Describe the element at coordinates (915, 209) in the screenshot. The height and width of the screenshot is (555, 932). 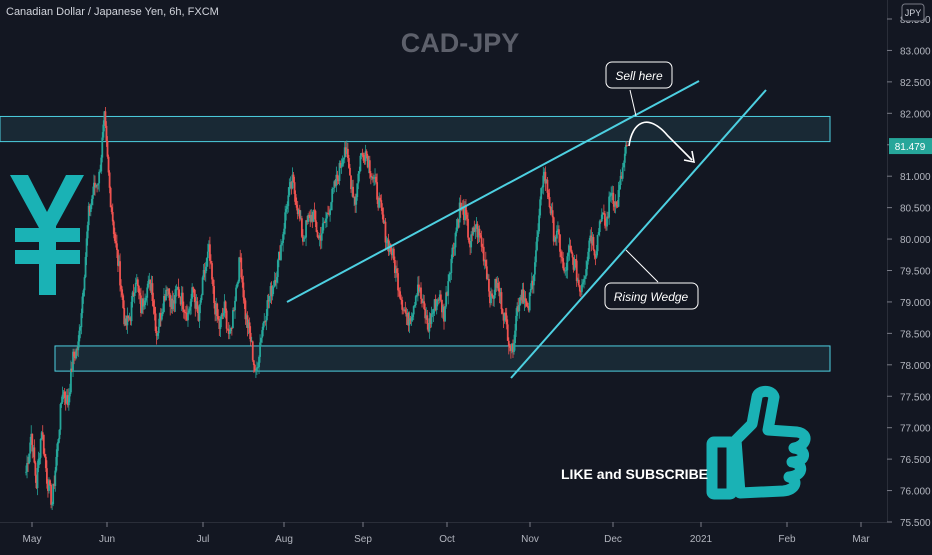
I see `price-tick-label: 80.500` at that location.